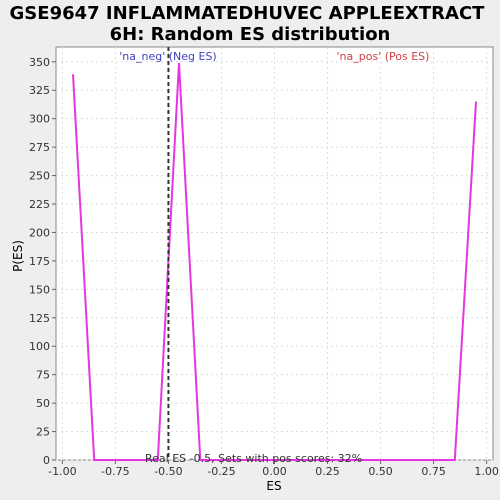 The height and width of the screenshot is (500, 500). Describe the element at coordinates (39, 147) in the screenshot. I see `y-tick-label: 275` at that location.